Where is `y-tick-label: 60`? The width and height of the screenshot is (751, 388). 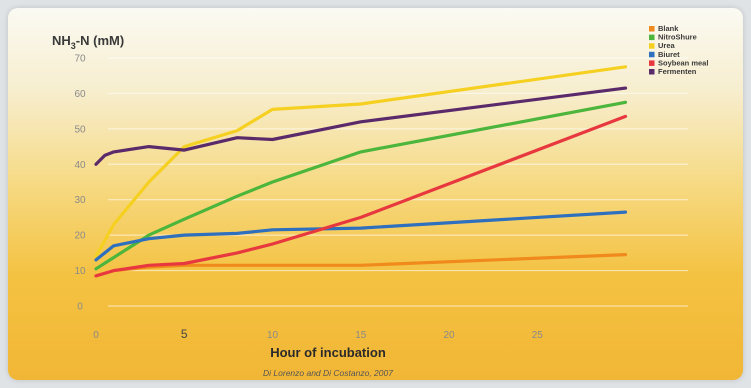
y-tick-label: 60 is located at coordinates (80, 94).